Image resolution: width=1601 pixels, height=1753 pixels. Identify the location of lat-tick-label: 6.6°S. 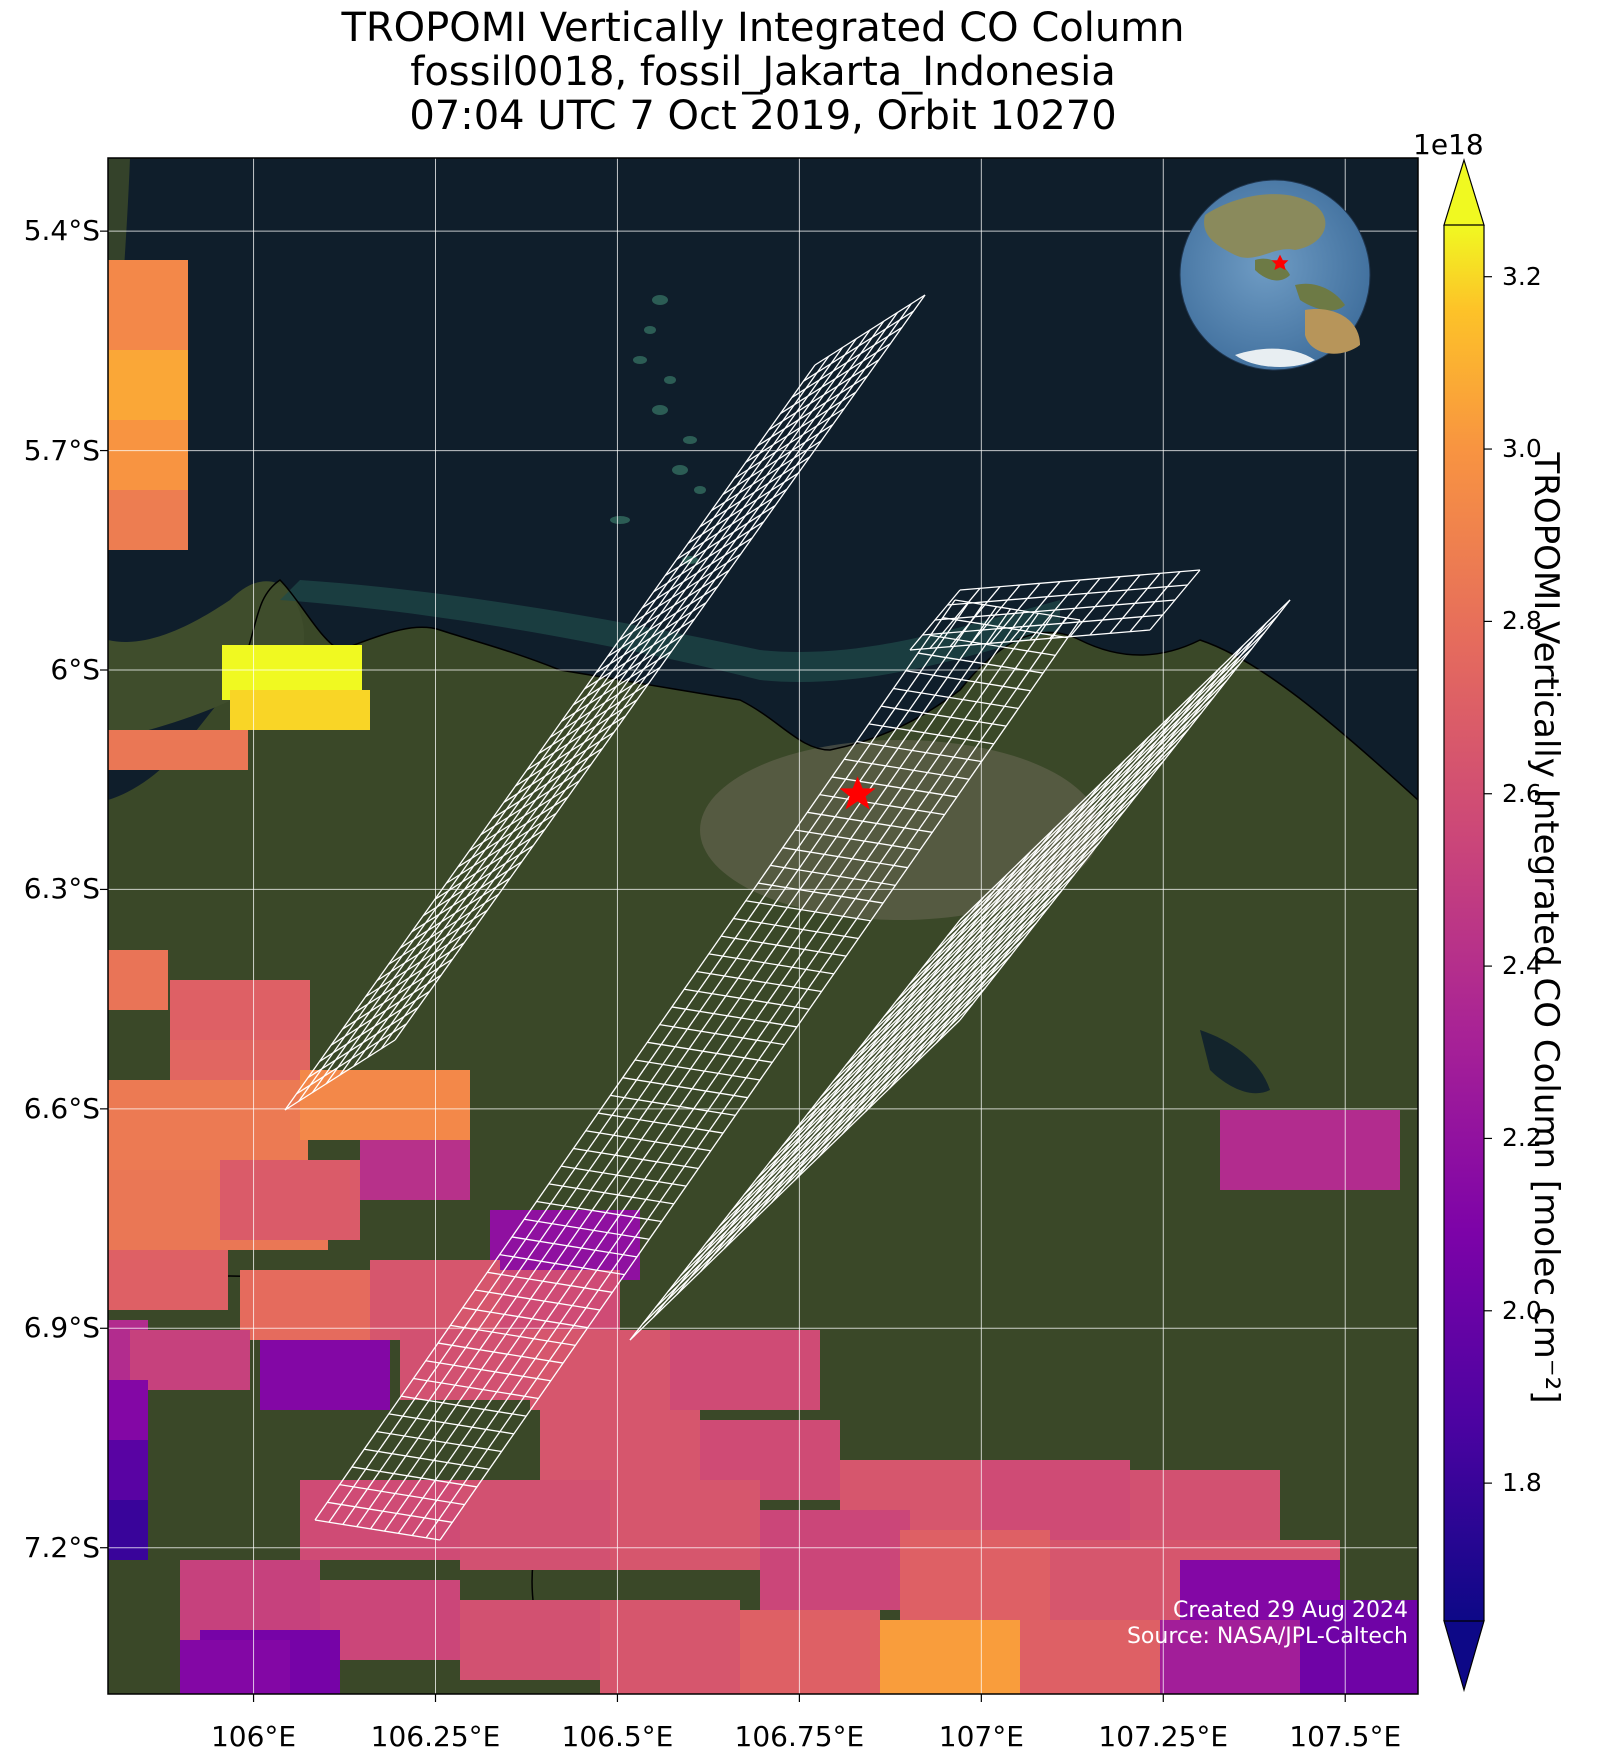
(61, 1108).